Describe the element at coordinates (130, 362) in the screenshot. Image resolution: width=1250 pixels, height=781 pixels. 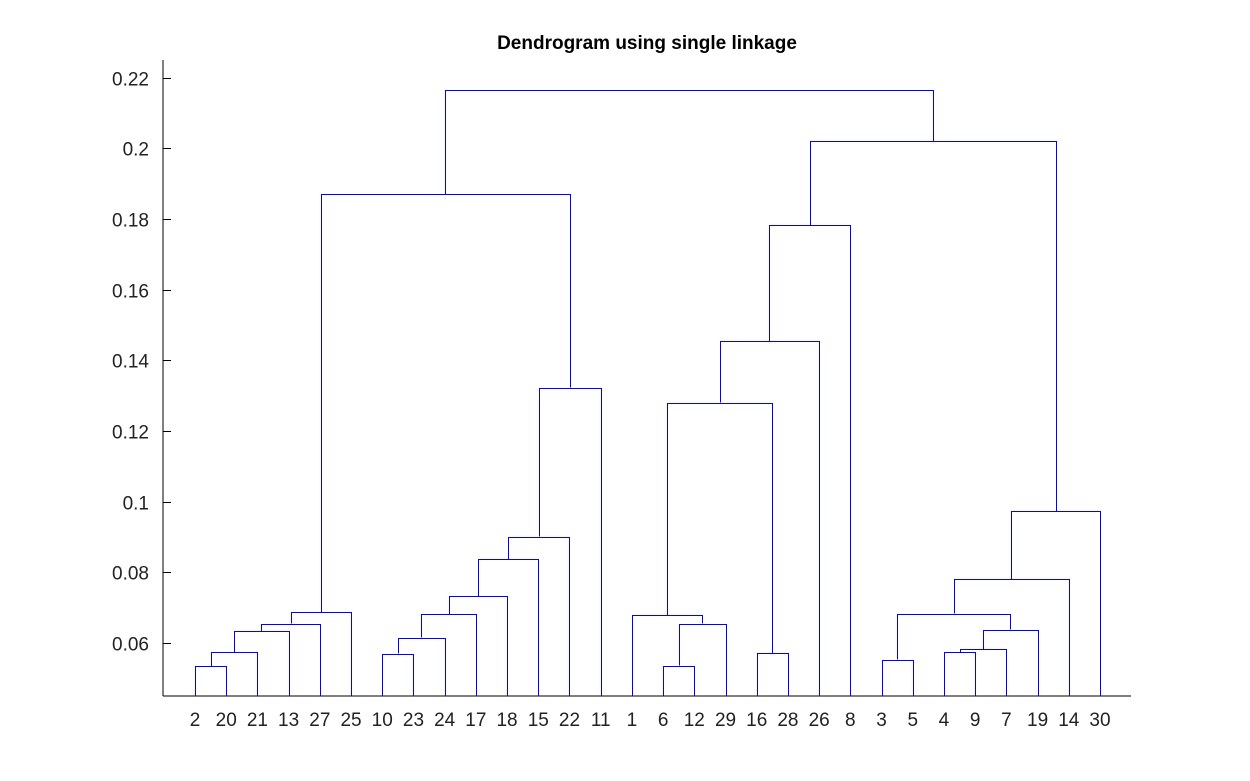
I see `y-tick-label: 0.14` at that location.